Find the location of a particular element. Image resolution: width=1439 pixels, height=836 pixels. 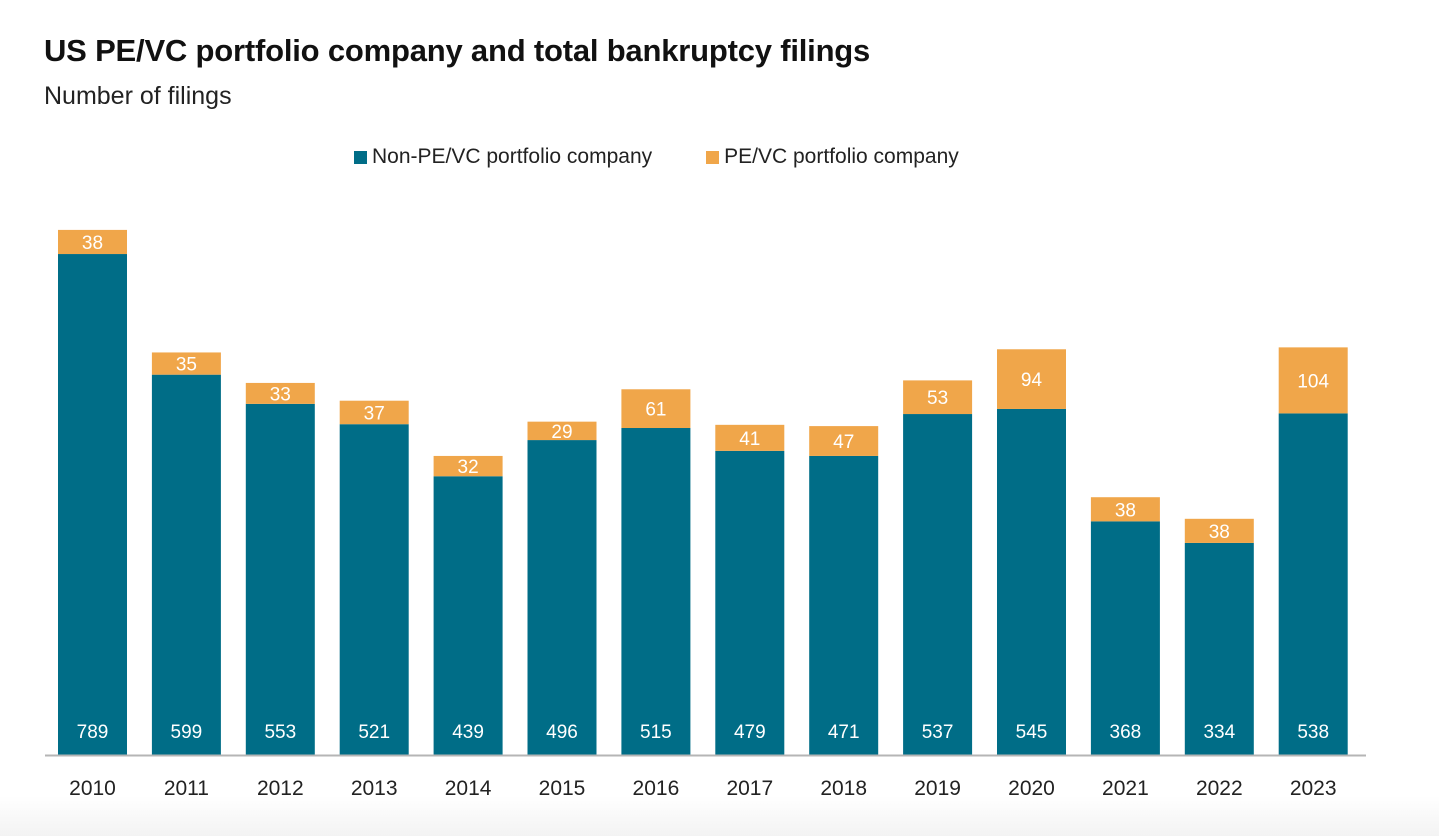

data-label-non-pe-2018: 471 is located at coordinates (844, 732).